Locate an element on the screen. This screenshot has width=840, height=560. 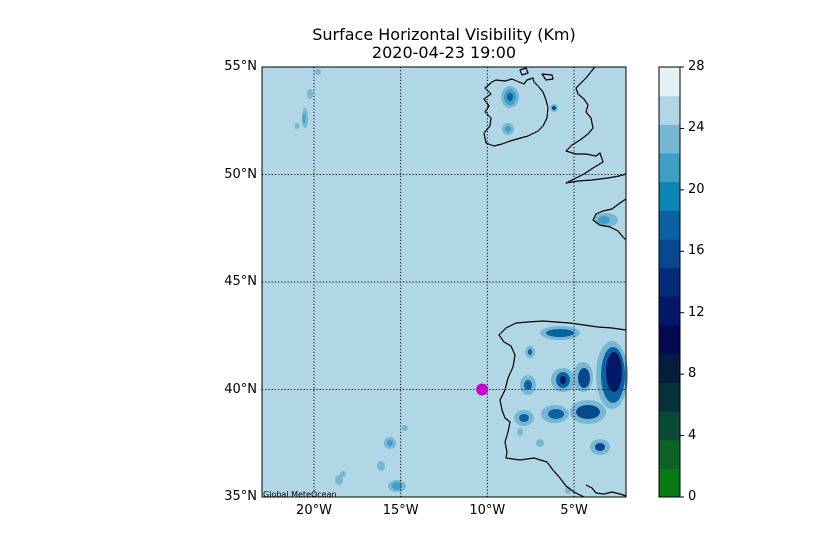
coastlines is located at coordinates (555, 282).